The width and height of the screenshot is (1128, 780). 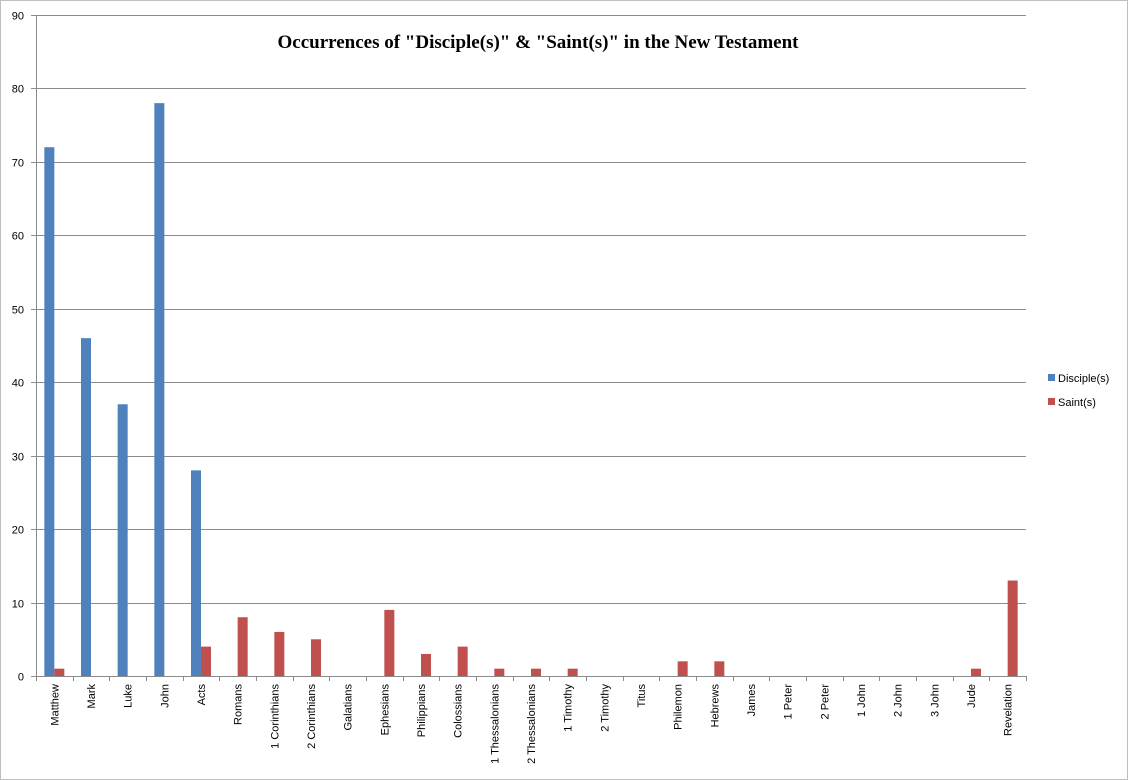 I want to click on y-tick-label: 80, so click(x=18, y=90).